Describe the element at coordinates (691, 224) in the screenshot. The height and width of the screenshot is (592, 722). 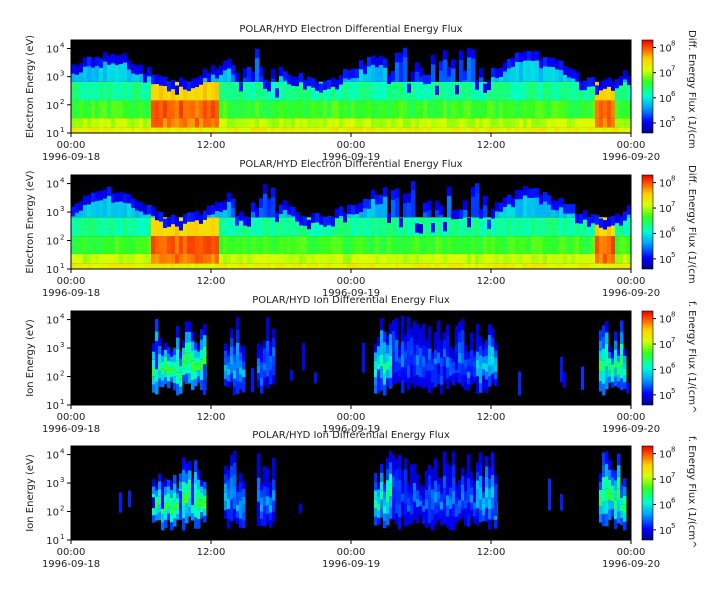
I see `colorbar-label: Diff. Energy Flux (1/(cm` at that location.